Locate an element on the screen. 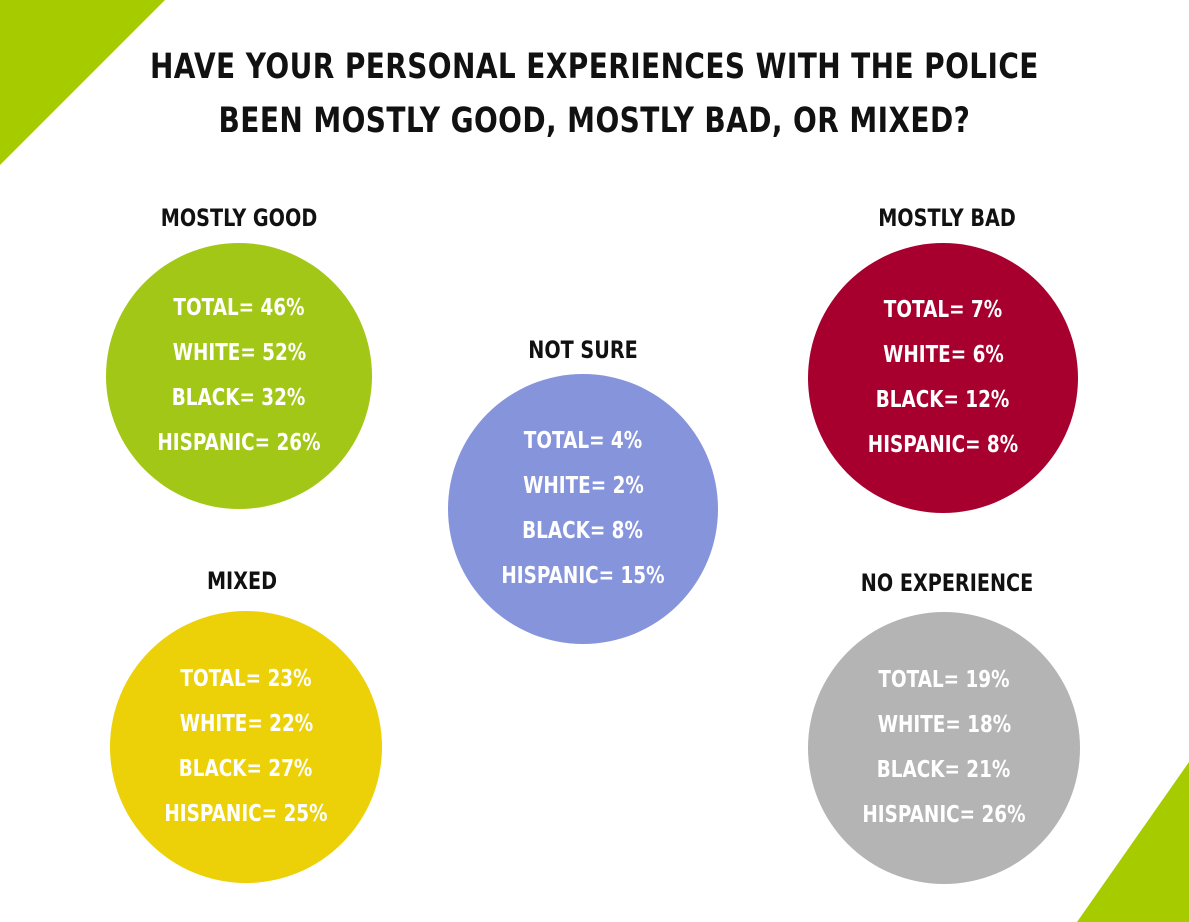 The width and height of the screenshot is (1189, 922). bubble-mostly-bad-total: TOTAL= 7% is located at coordinates (943, 310).